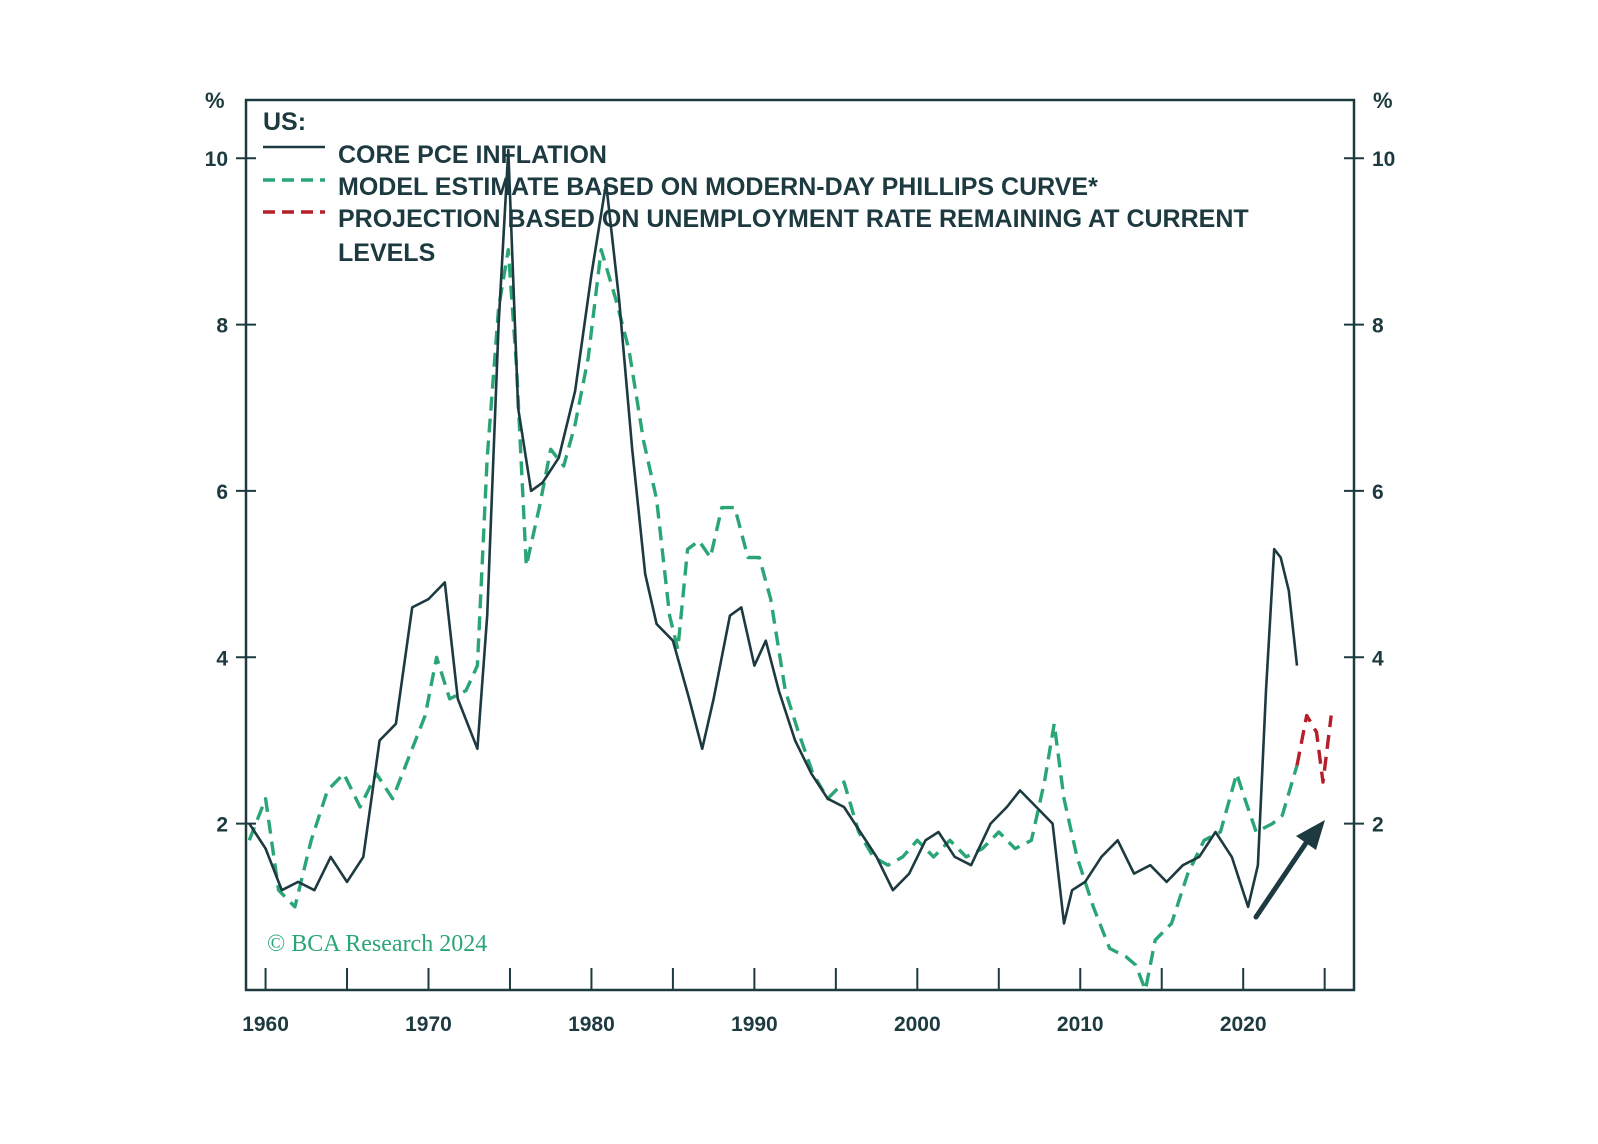 The width and height of the screenshot is (1598, 1144). I want to click on y-tick-labels-right: 2 4 6 8 10, so click(1383, 492).